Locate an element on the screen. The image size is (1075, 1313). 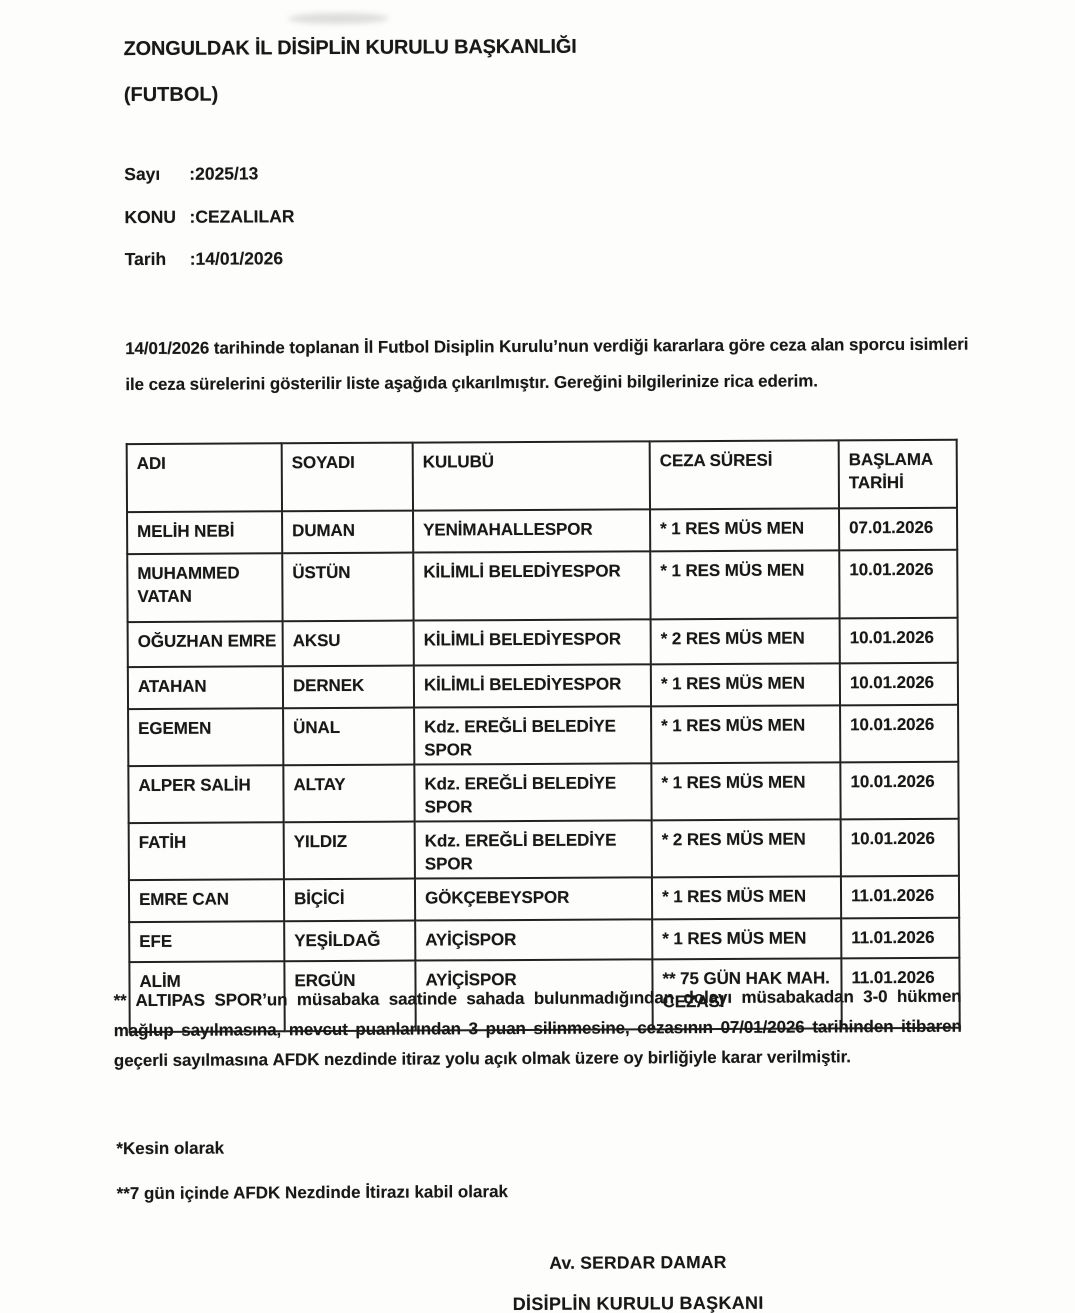
table-cell: FATİH is located at coordinates (206, 851).